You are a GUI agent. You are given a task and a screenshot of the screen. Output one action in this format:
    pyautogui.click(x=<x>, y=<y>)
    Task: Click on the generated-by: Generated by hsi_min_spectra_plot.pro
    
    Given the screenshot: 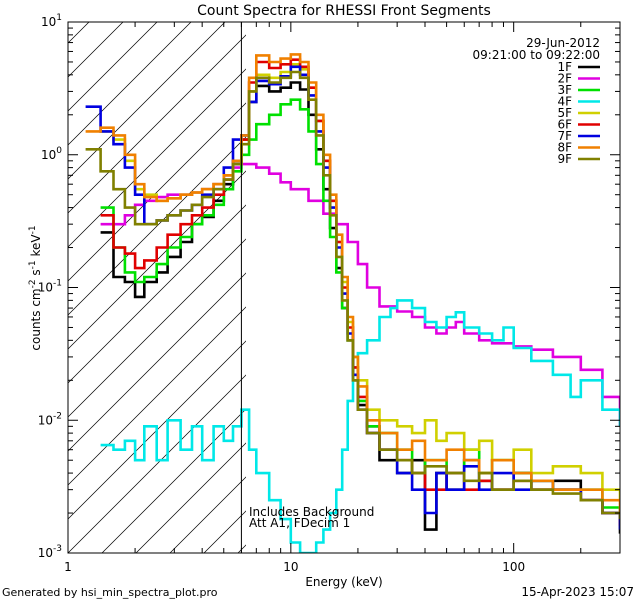 What is the action you would take?
    pyautogui.click(x=110, y=592)
    